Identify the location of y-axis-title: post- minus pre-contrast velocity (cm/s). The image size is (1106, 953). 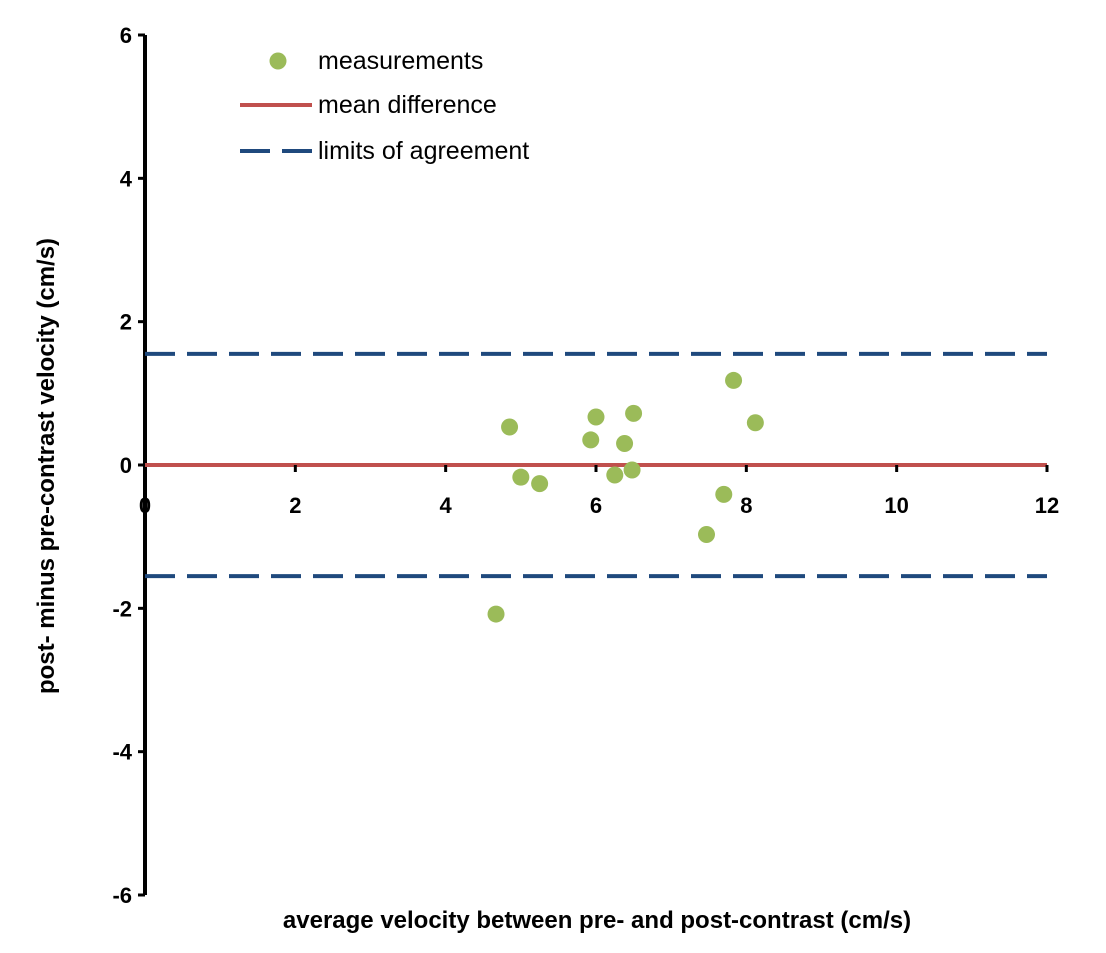
(46, 466).